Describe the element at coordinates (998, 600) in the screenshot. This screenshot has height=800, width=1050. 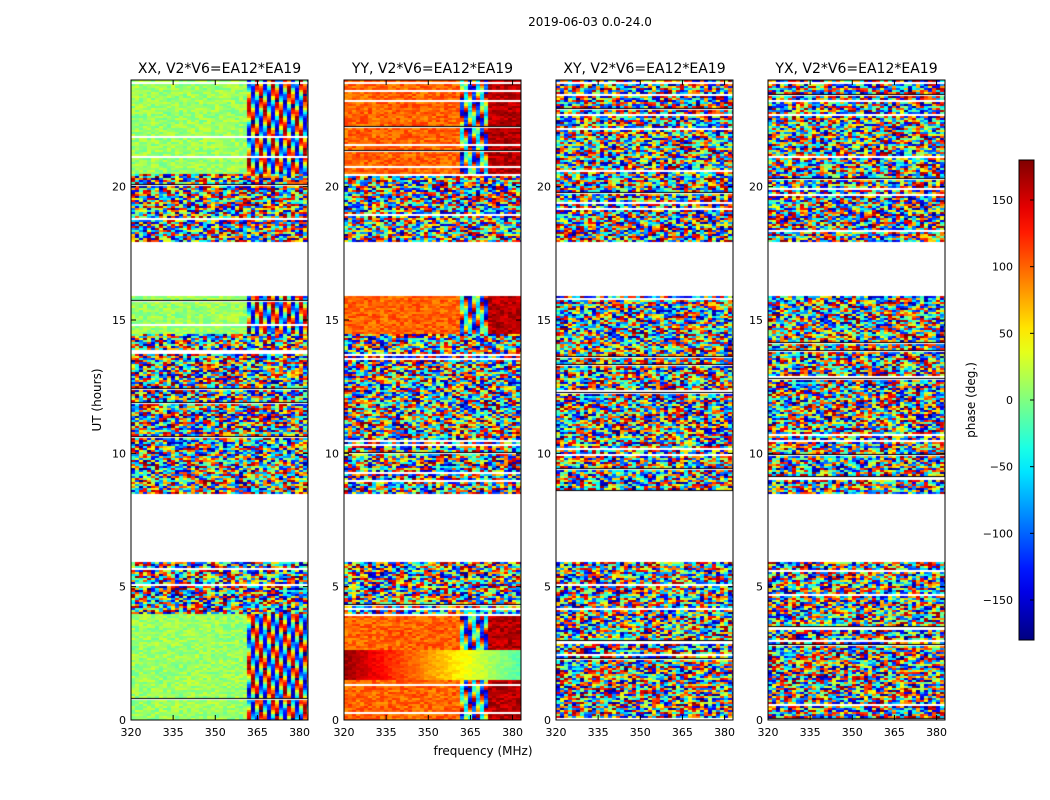
I see `colorbar-tick-label: −150` at that location.